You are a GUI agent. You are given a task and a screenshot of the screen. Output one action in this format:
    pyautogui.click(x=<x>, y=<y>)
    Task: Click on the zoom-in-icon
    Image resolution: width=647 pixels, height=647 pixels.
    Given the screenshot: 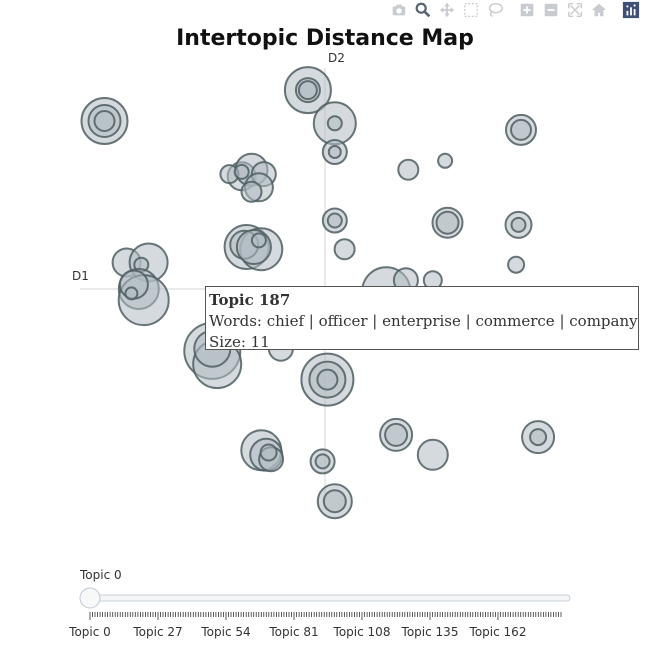 What is the action you would take?
    pyautogui.click(x=527, y=10)
    